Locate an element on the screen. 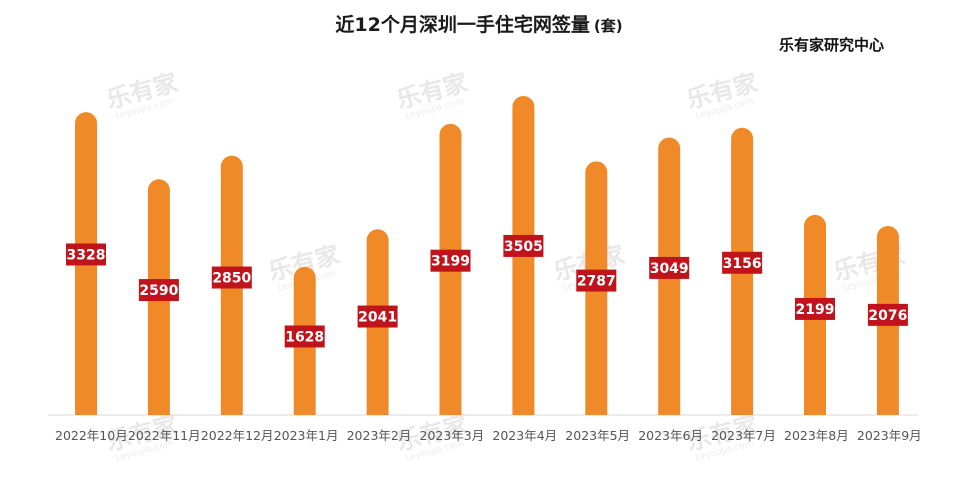 This screenshot has width=958, height=494. data-label: 3199 is located at coordinates (450, 262).